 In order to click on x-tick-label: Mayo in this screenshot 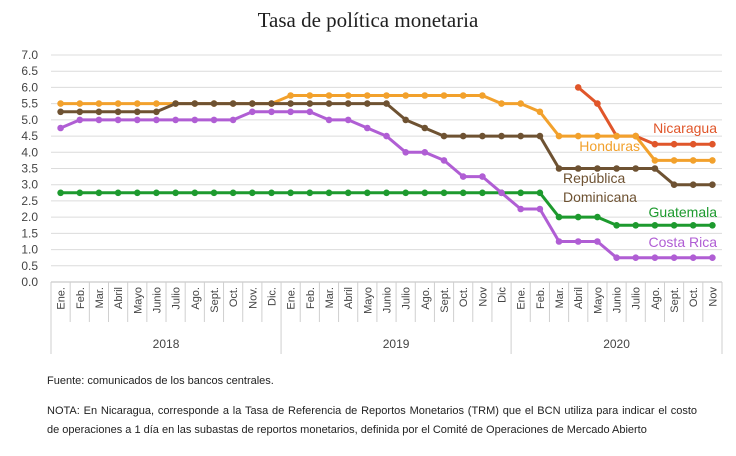, I will do `click(598, 300)`.